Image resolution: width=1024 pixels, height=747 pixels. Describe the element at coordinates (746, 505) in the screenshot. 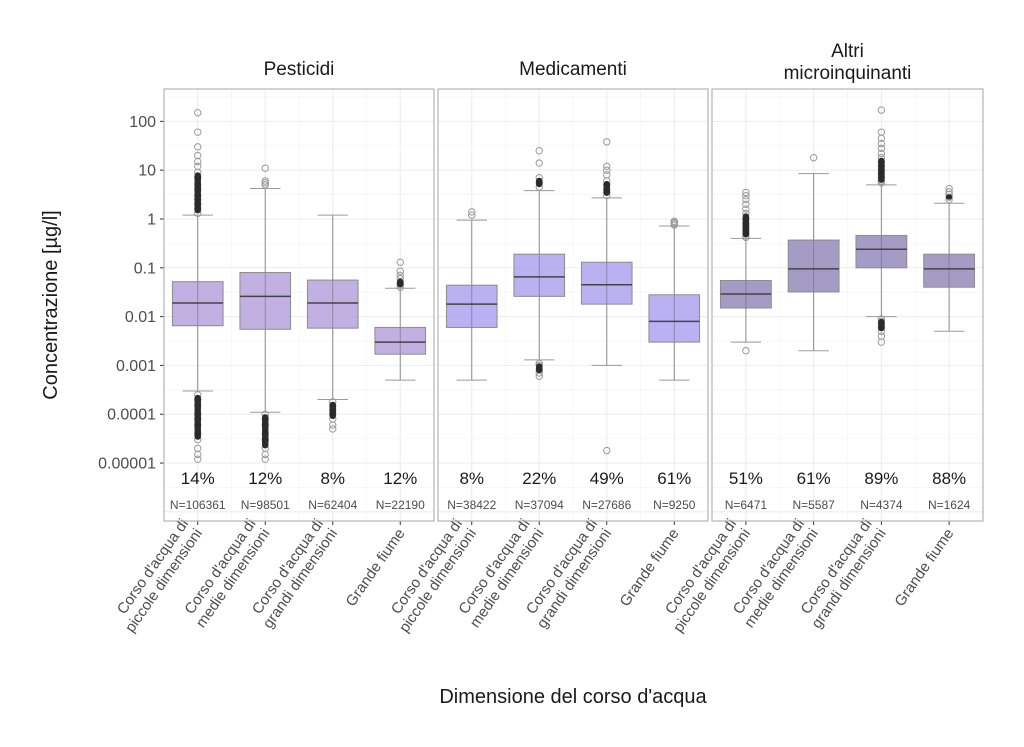

I see `sample-size-label: N=6471` at that location.